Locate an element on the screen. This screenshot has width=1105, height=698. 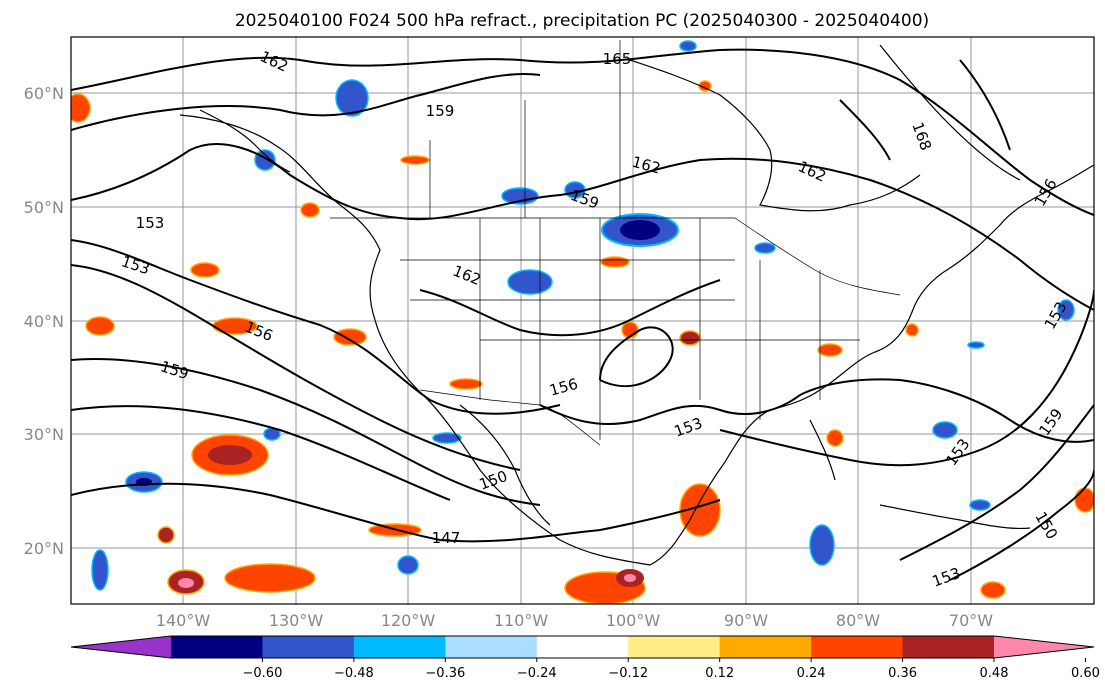
lat-label: 60°N is located at coordinates (44, 93).